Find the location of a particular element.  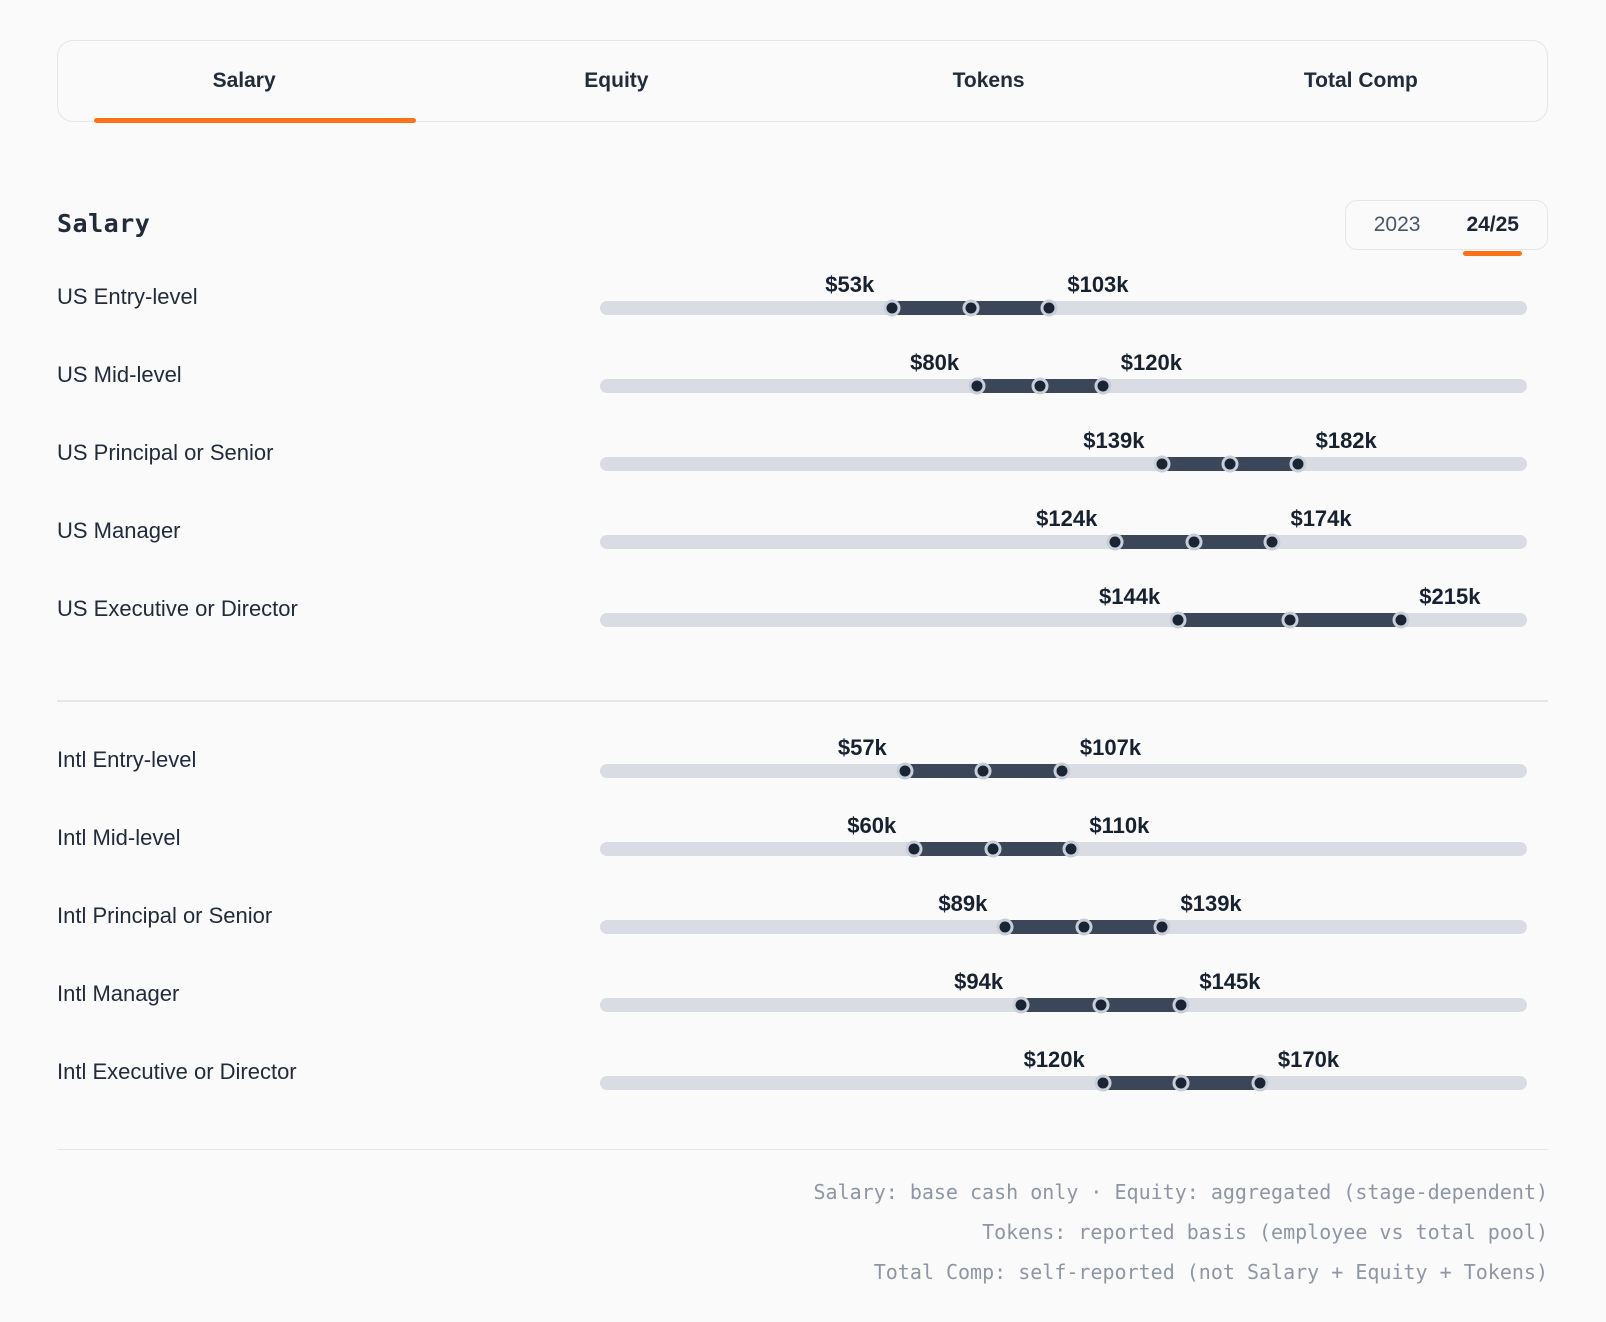

row-label: US Manager is located at coordinates (119, 530).